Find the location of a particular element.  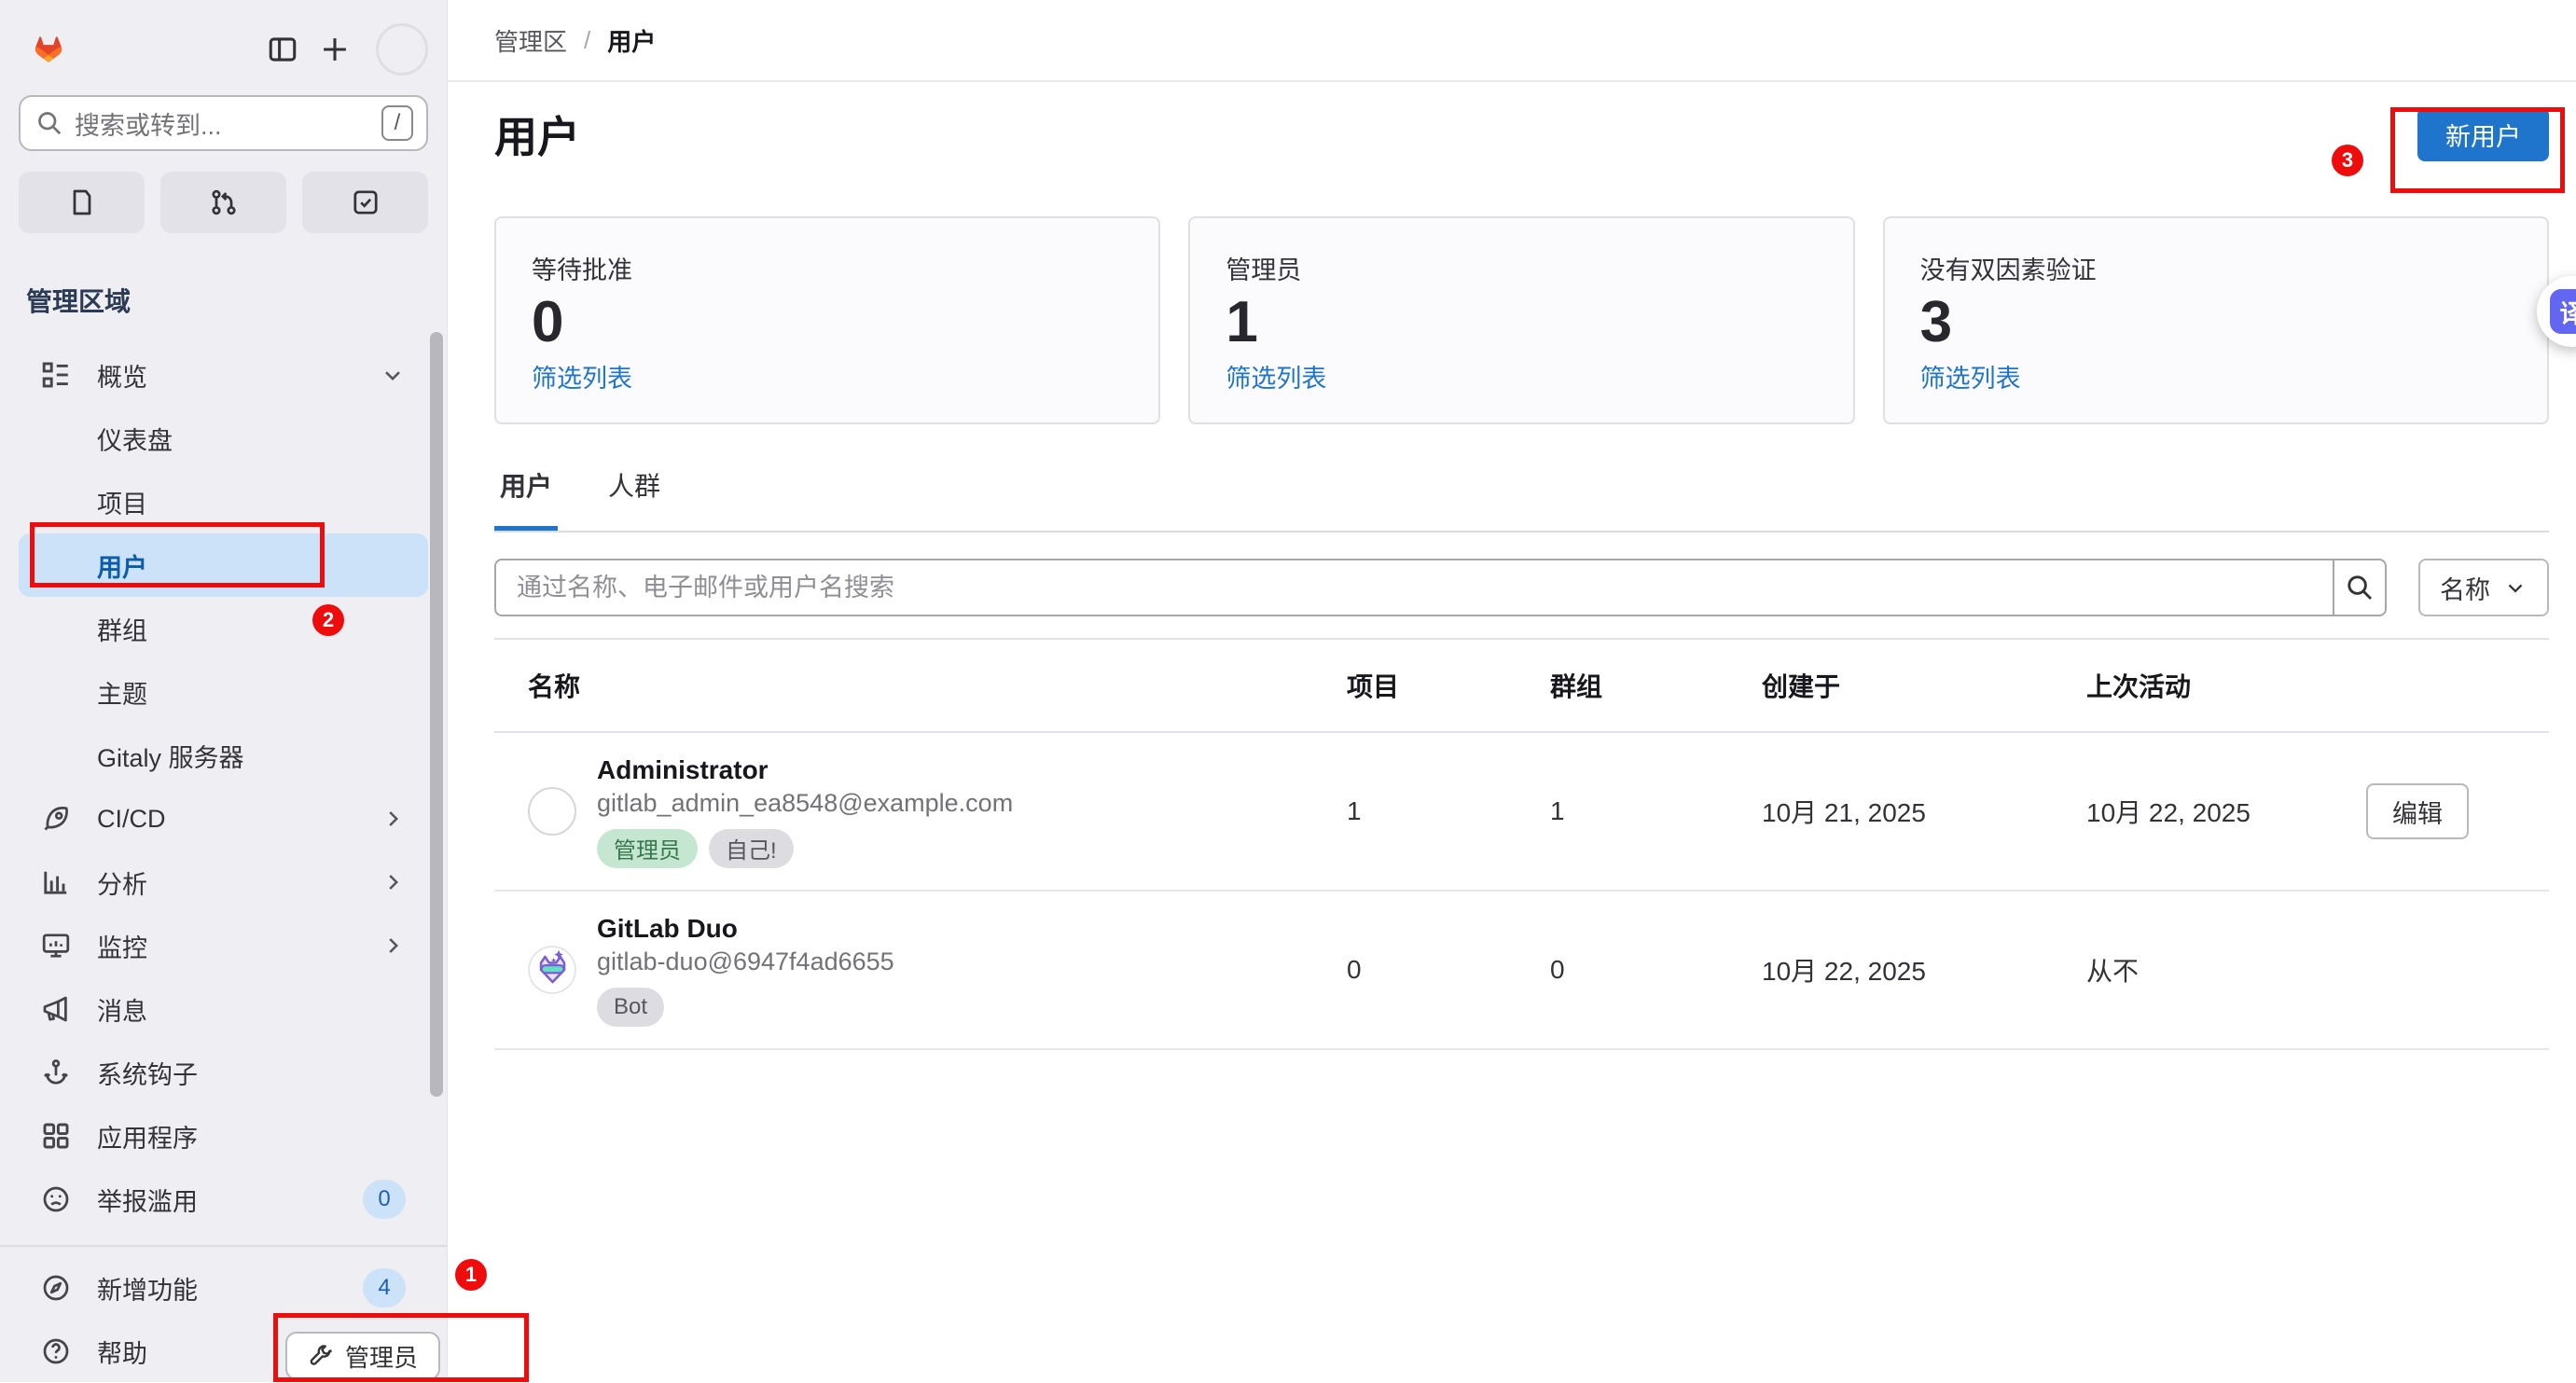

sidebar-item-label: 应用程序 is located at coordinates (147, 1138).